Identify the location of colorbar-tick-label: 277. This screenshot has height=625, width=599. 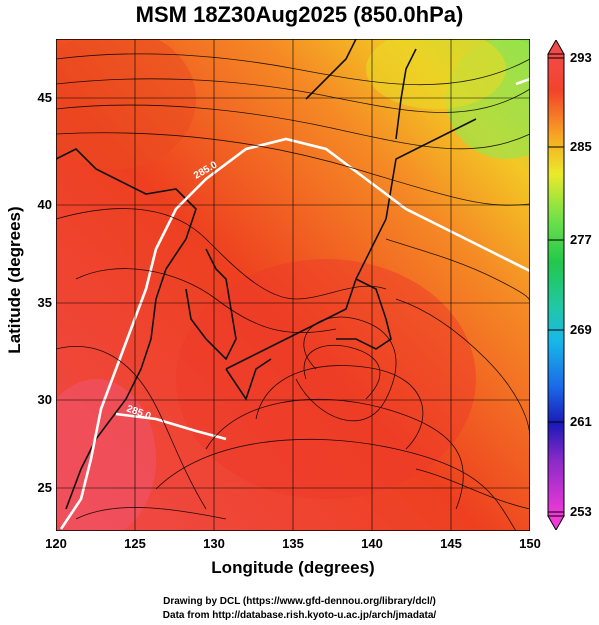
(581, 239).